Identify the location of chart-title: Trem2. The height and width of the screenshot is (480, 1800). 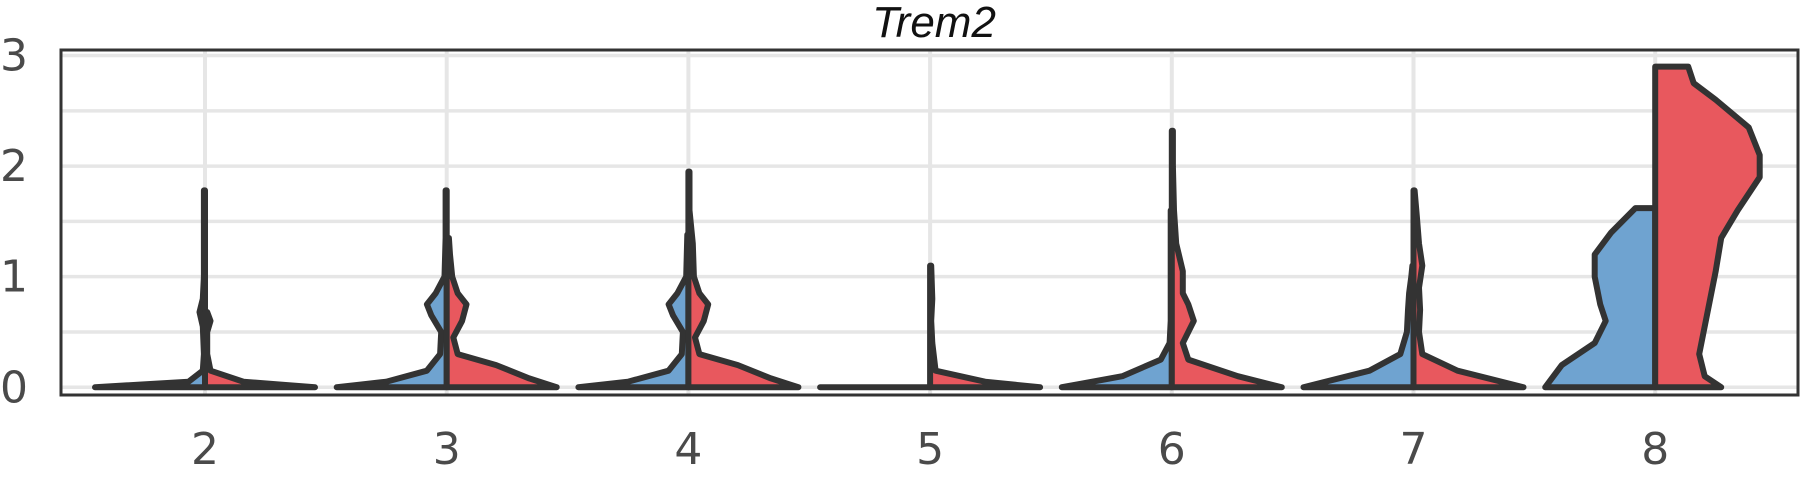
(934, 23).